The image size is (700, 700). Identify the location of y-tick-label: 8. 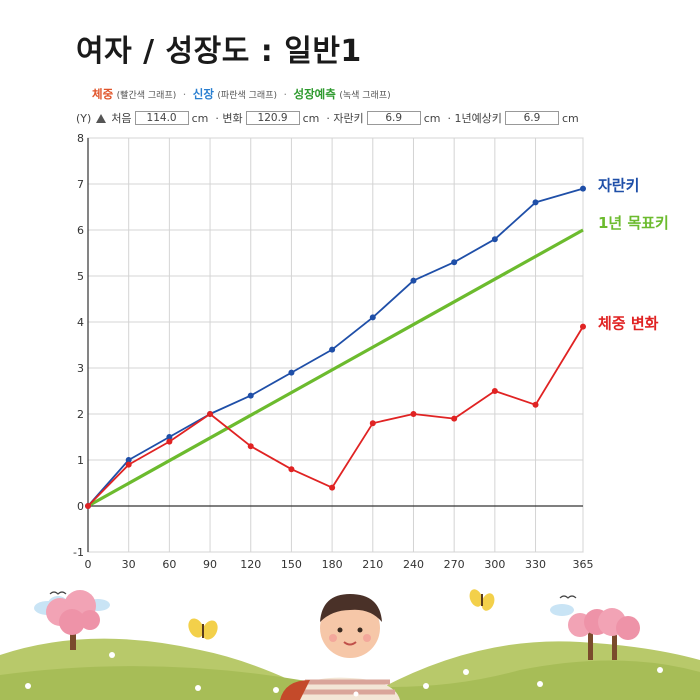
(80, 138).